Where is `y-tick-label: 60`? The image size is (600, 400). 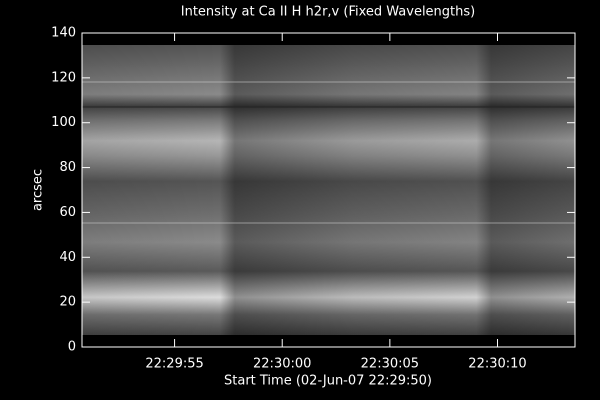 y-tick-label: 60 is located at coordinates (67, 212).